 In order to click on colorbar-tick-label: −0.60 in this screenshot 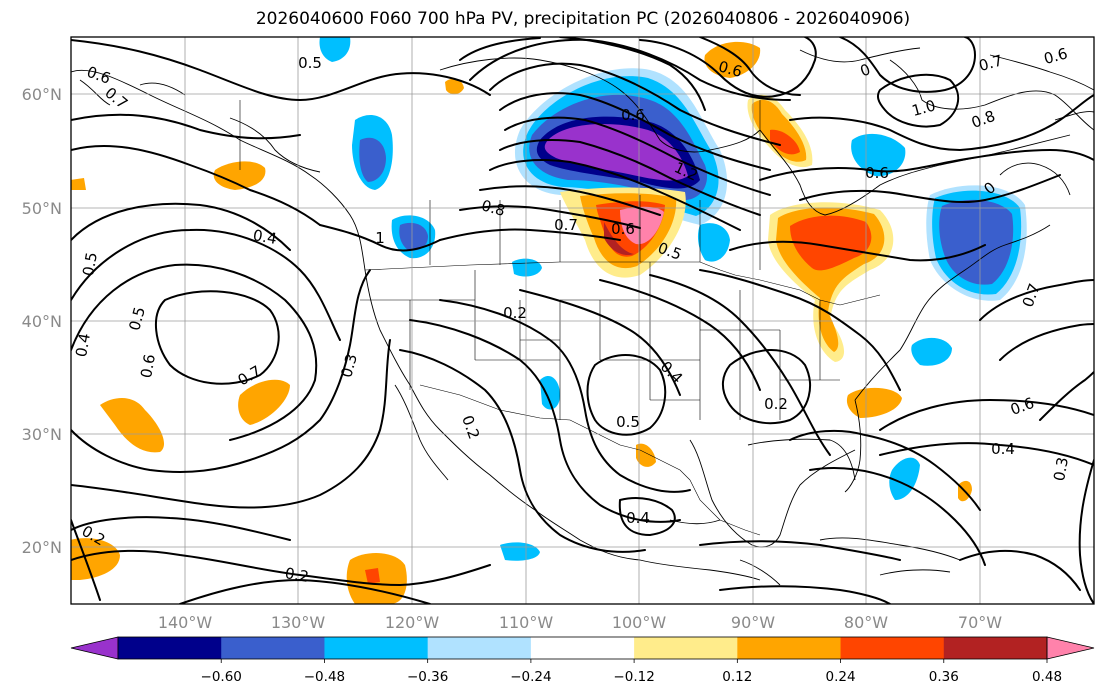, I will do `click(221, 677)`.